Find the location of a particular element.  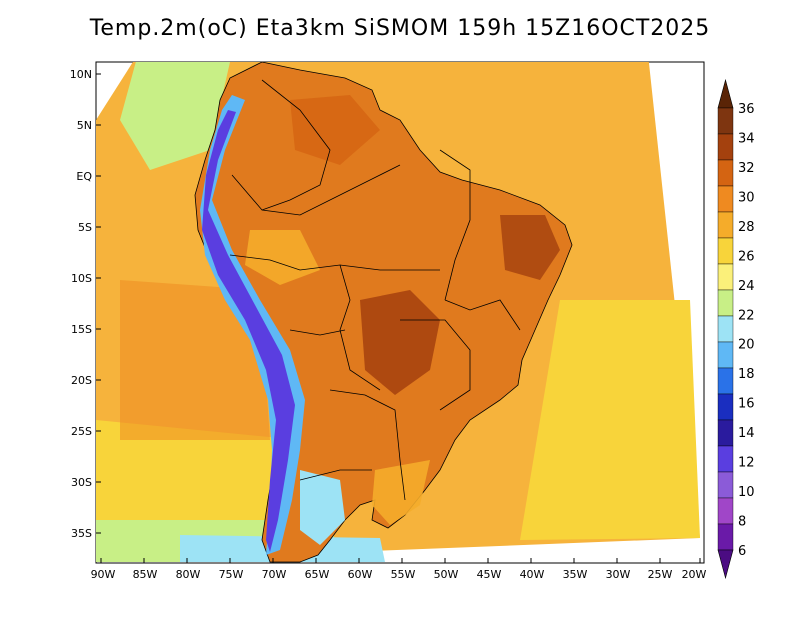

ocean-west-warm is located at coordinates (195, 360).